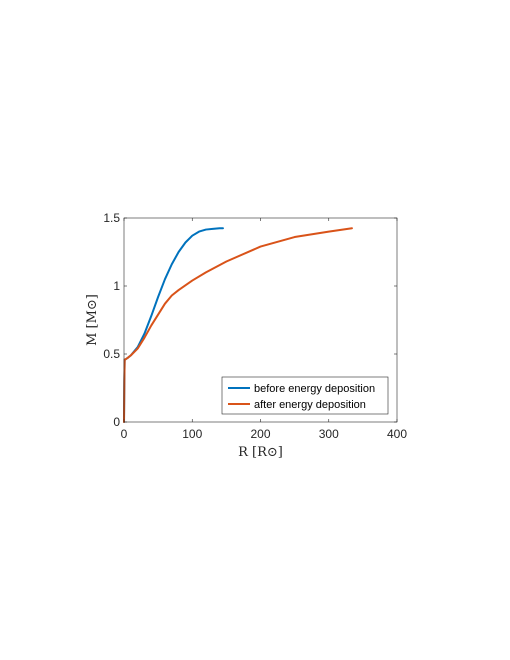 The image size is (510, 660). What do you see at coordinates (260, 452) in the screenshot?
I see `x-axis-label: R [R⊙]` at bounding box center [260, 452].